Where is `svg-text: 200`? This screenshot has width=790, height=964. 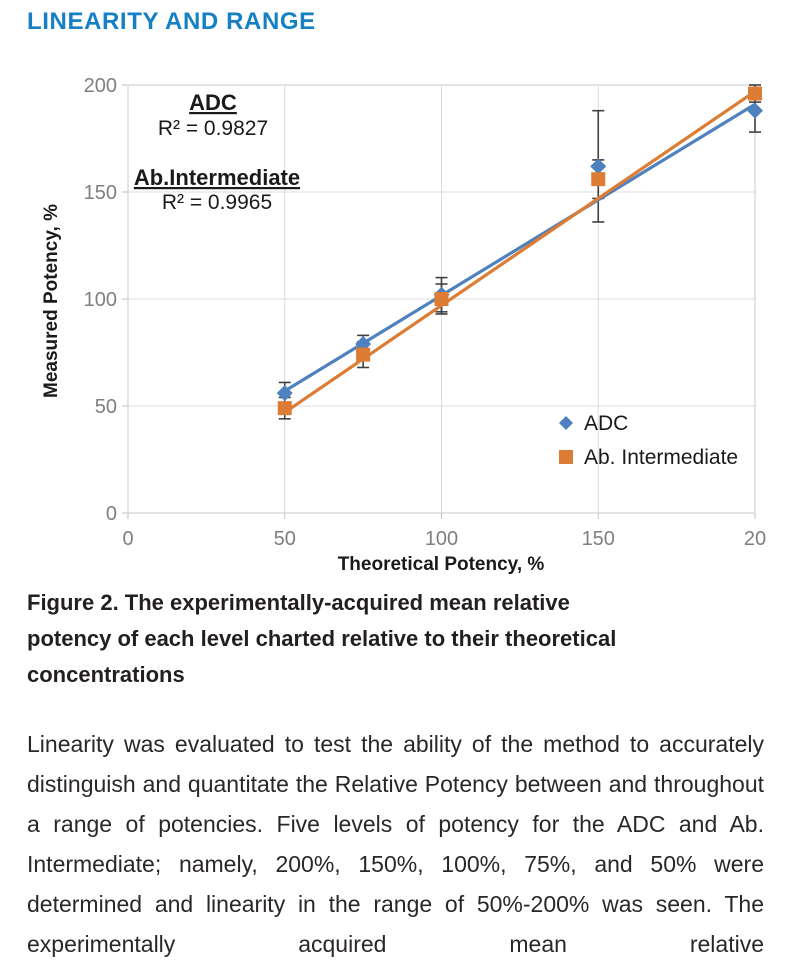
svg-text: 200 is located at coordinates (100, 86).